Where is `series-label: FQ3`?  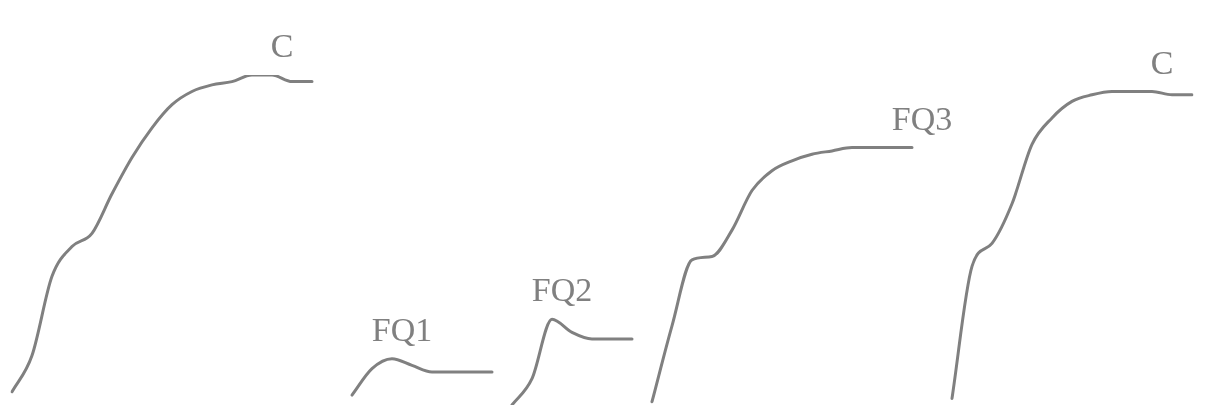
series-label: FQ3 is located at coordinates (922, 118).